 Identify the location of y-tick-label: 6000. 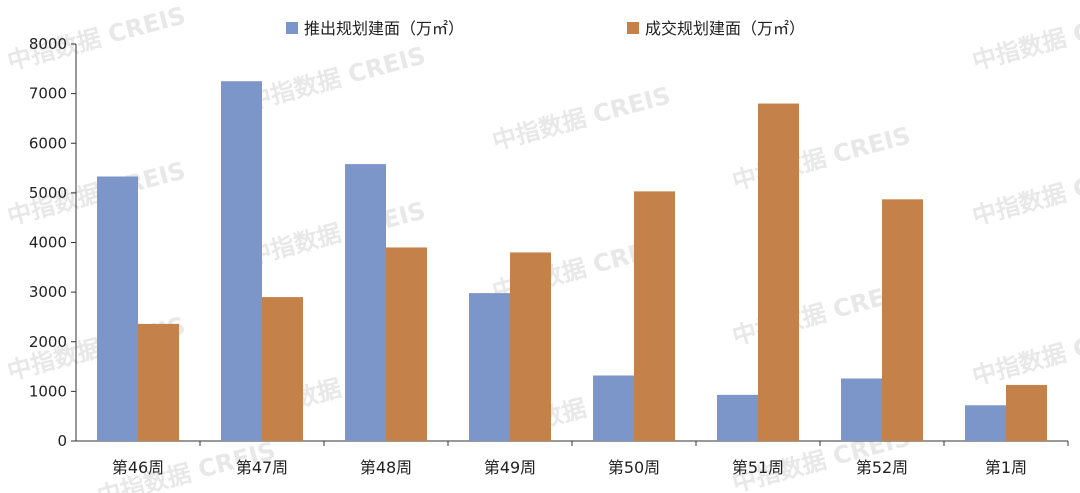
(48, 143).